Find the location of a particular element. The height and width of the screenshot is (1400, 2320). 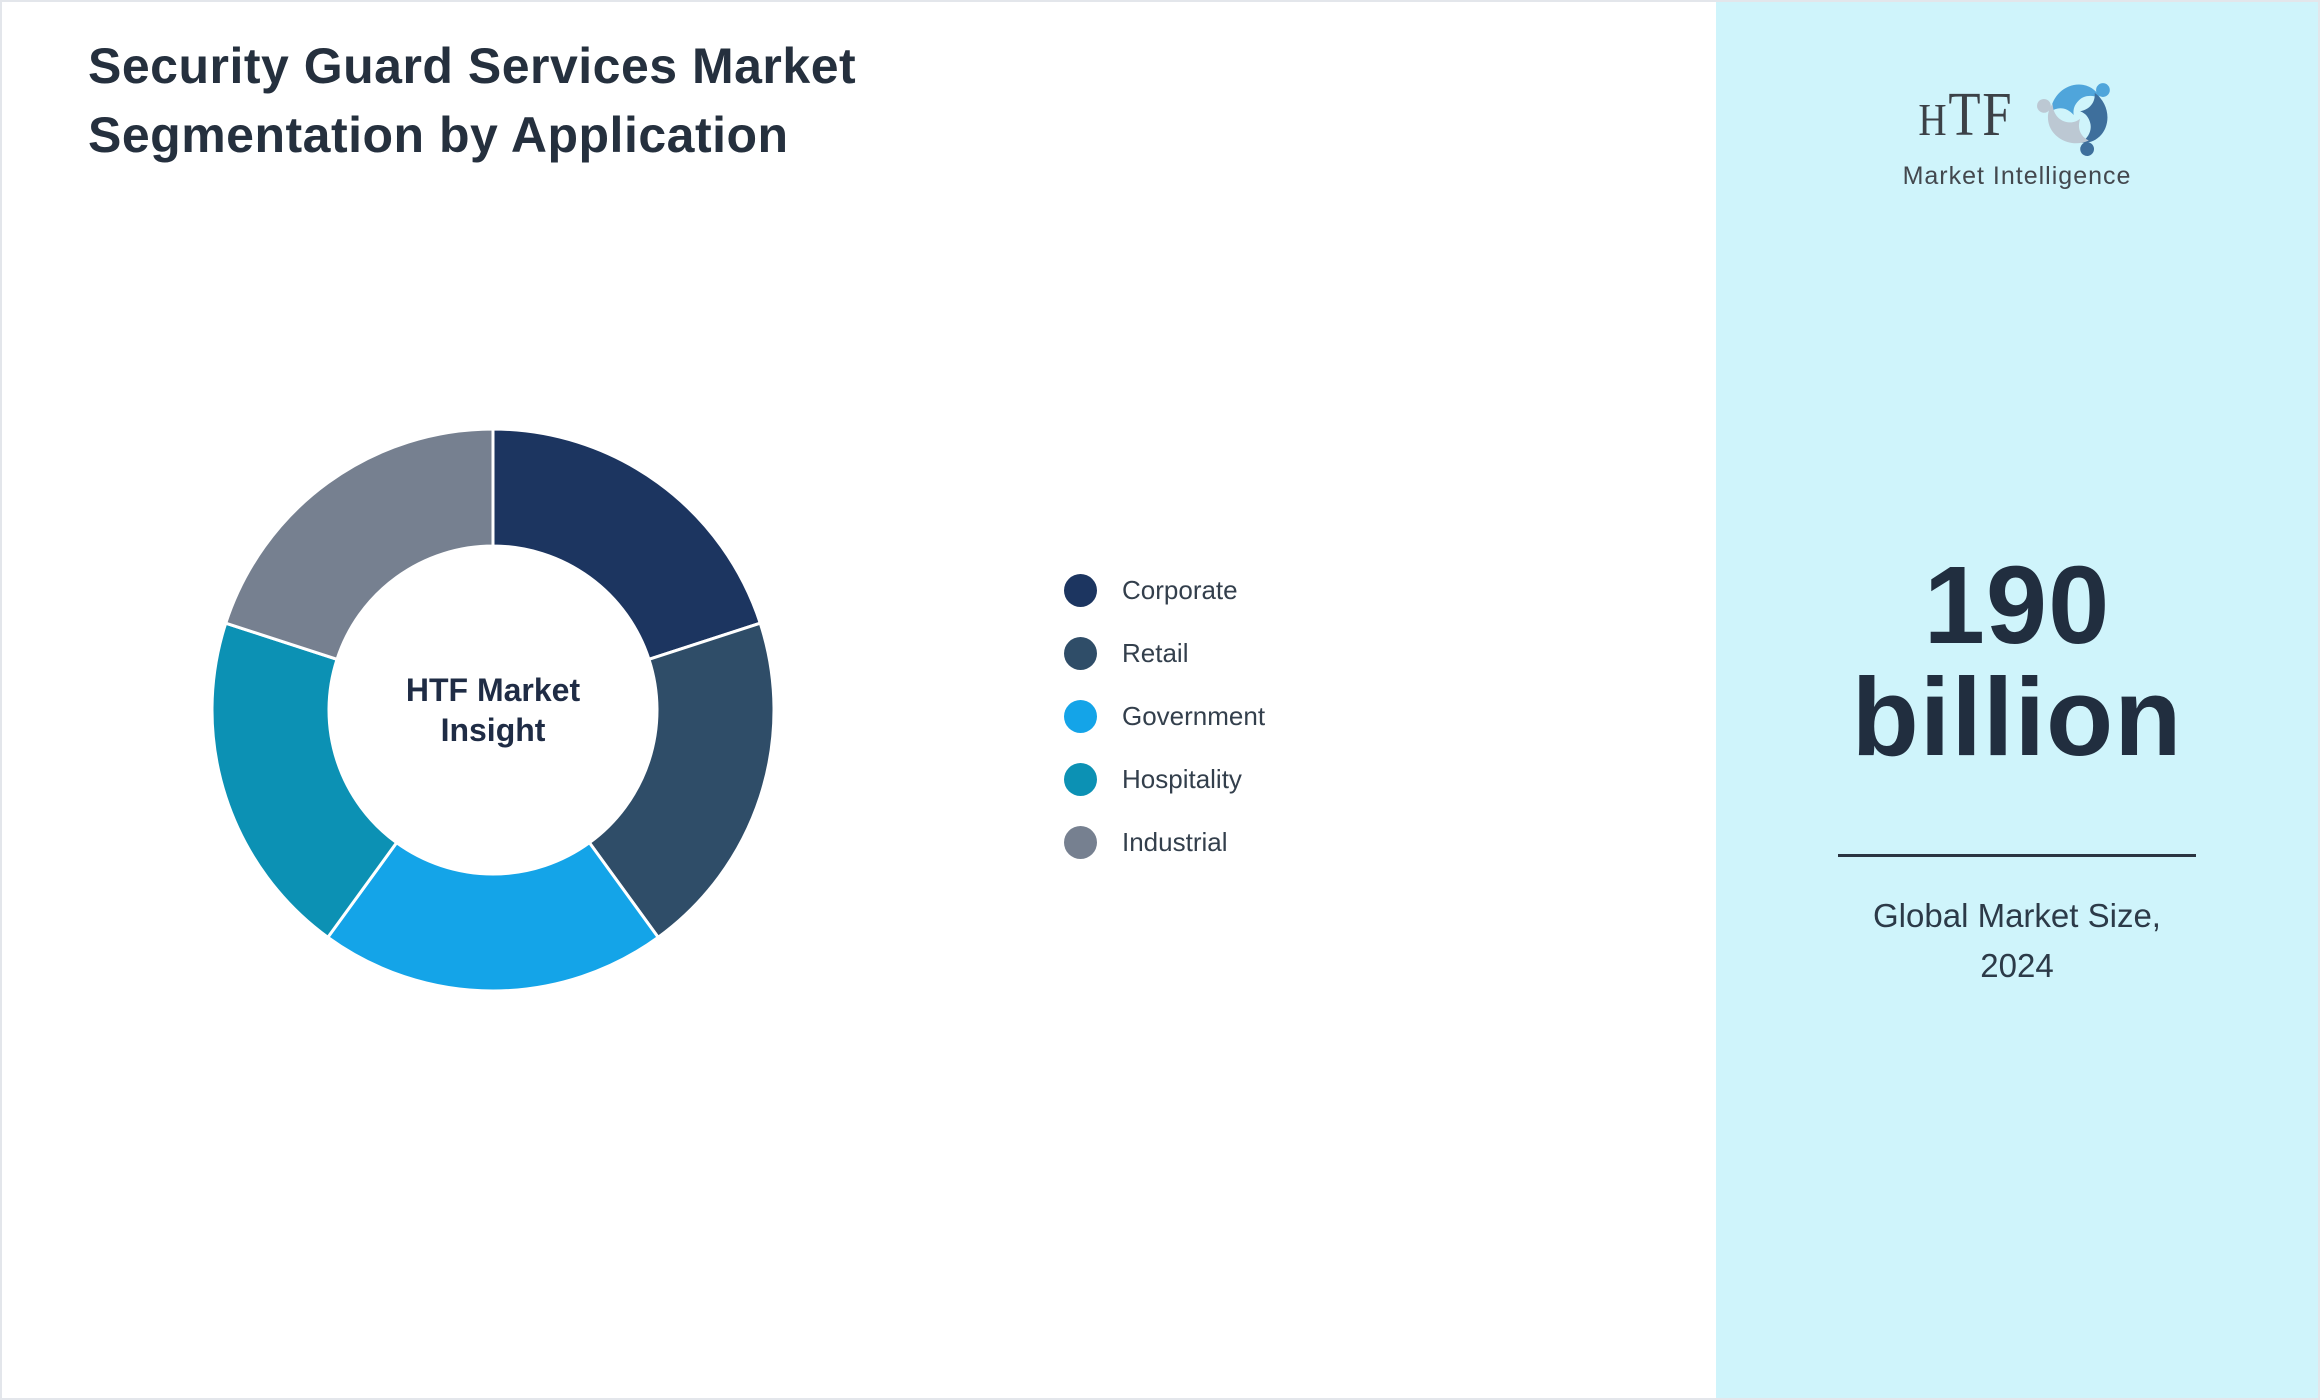

legend-item: Corporate is located at coordinates (1164, 590).